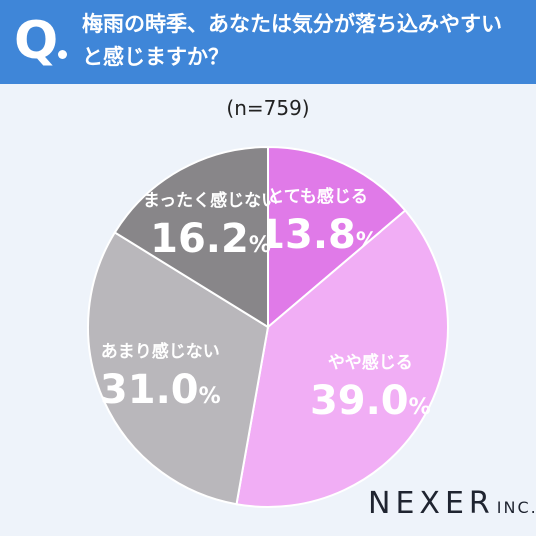 The height and width of the screenshot is (536, 536). I want to click on q-dot-icon, so click(62, 54).